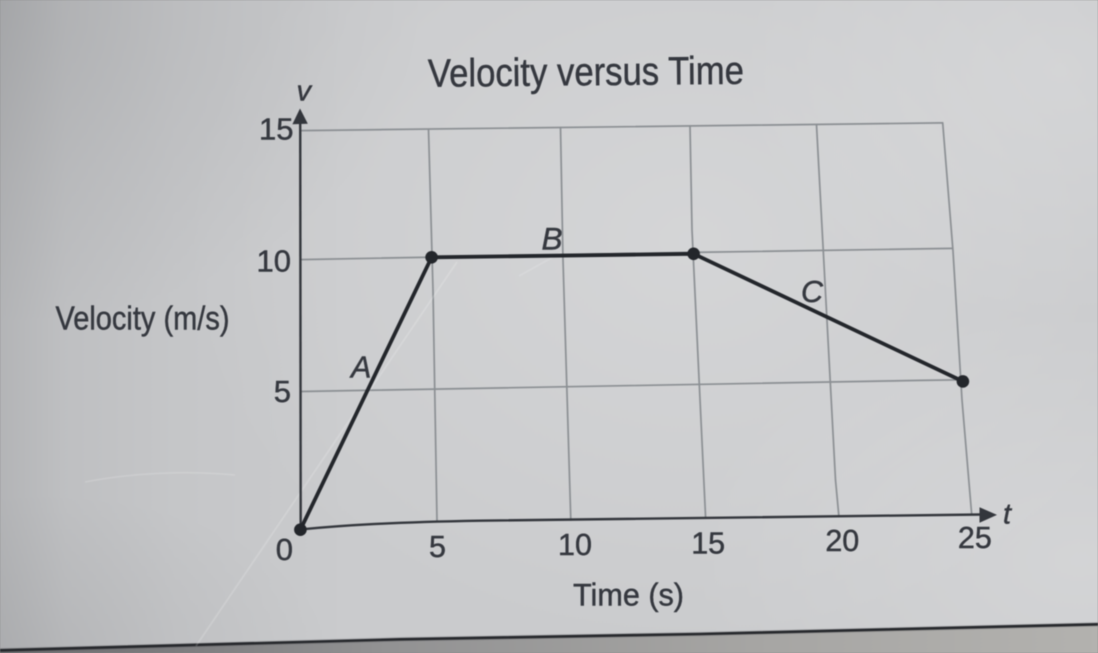  What do you see at coordinates (143, 318) in the screenshot?
I see `svg-text: Velocity (m/s)` at bounding box center [143, 318].